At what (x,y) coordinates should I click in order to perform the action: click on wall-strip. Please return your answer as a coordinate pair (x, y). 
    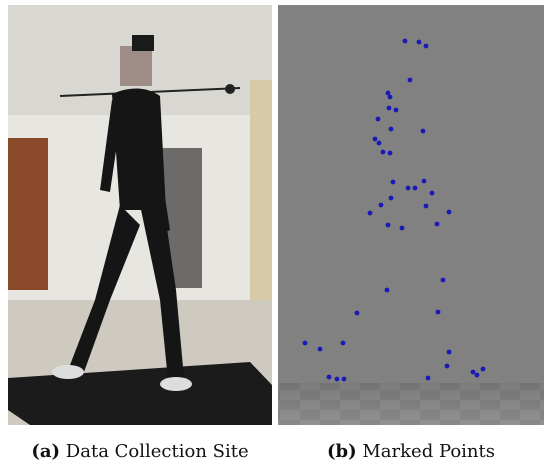
    Looking at the image, I should click on (261, 190).